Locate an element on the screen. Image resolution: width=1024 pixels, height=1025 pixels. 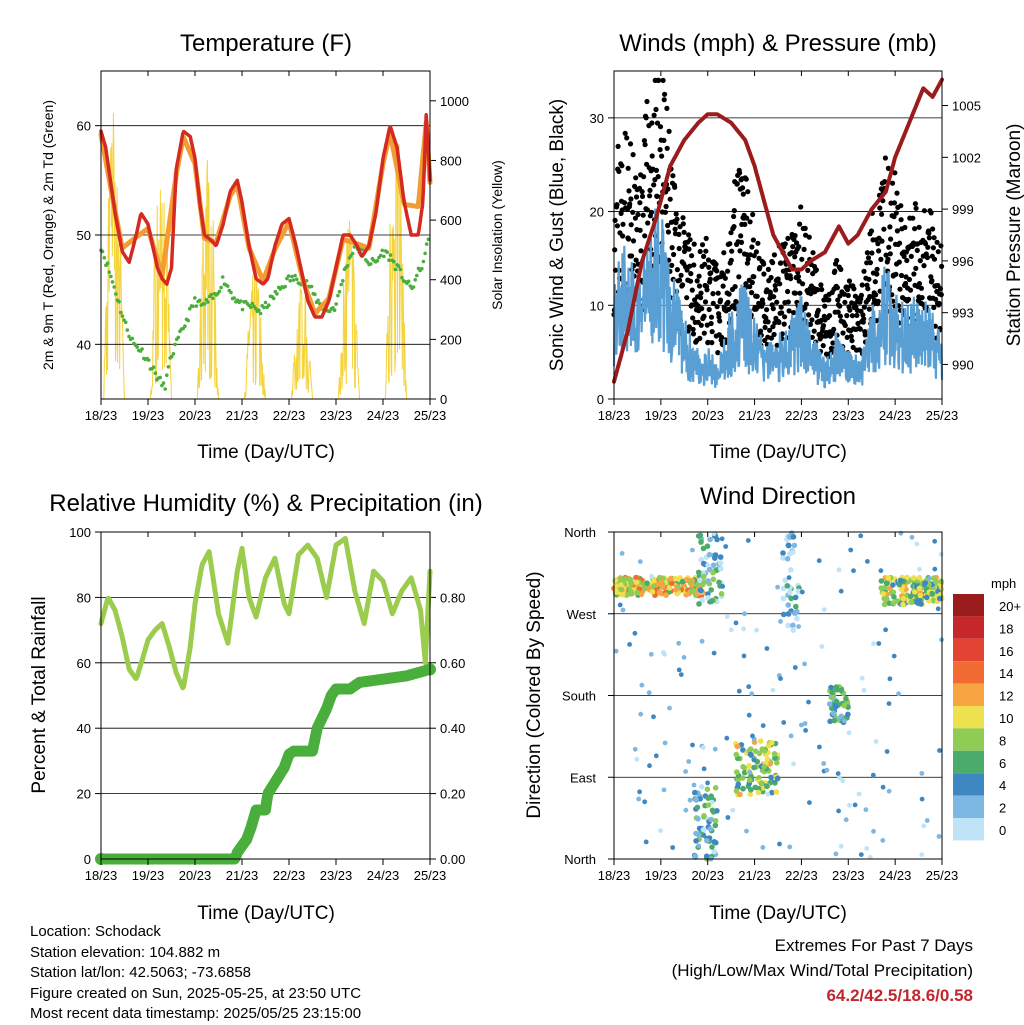
temperature-xtick-label: 22/23 is located at coordinates (289, 415).